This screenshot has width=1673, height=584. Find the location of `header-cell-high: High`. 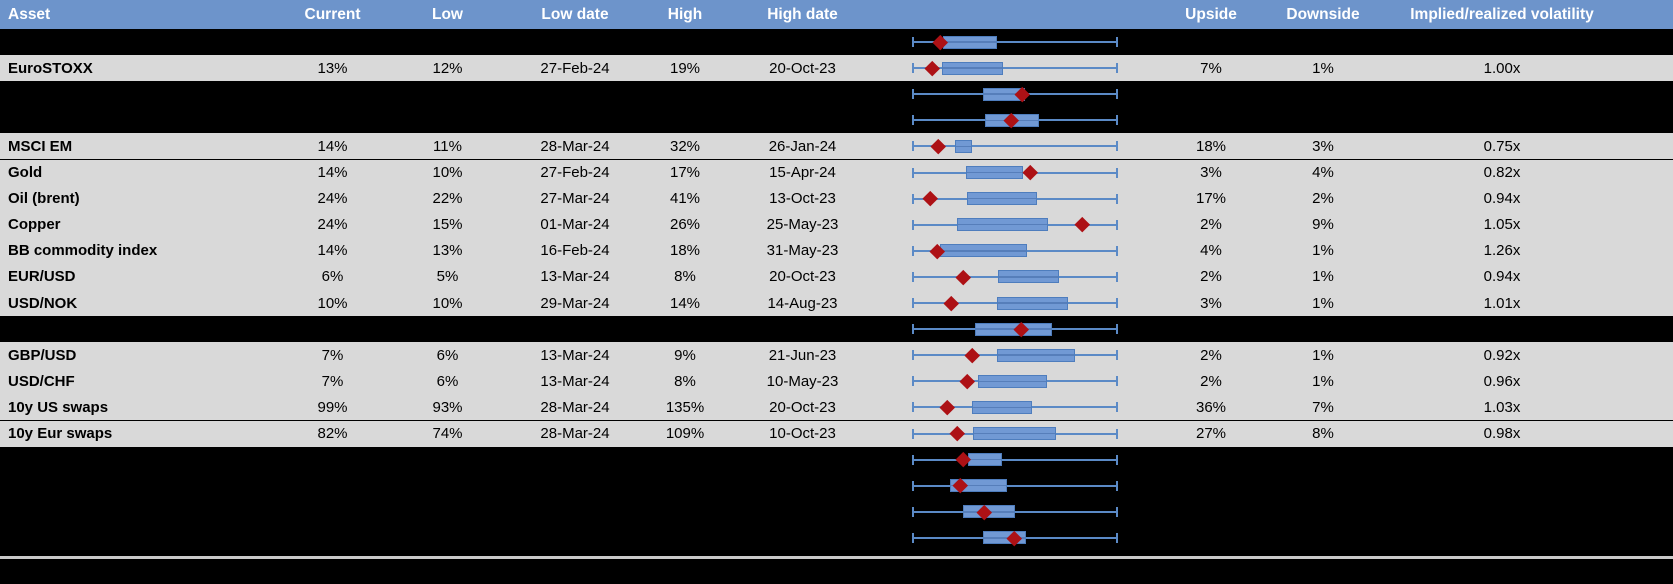

header-cell-high: High is located at coordinates (685, 14).